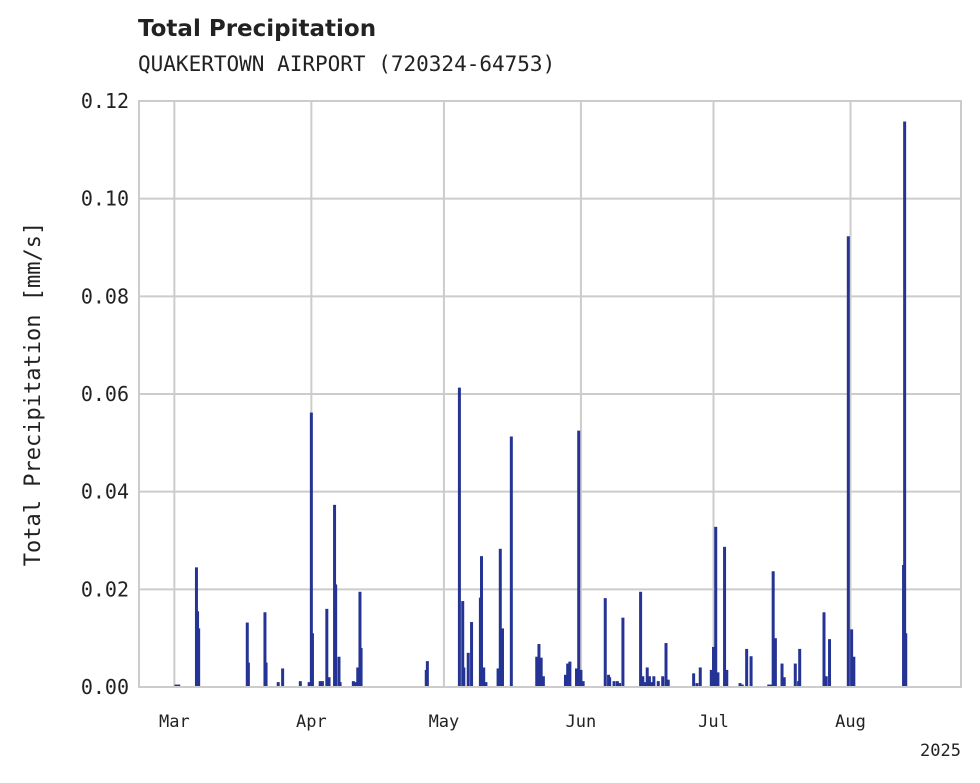 The image size is (980, 783). Describe the element at coordinates (33, 394) in the screenshot. I see `y-axis-label: Total Precipitation [mm/s]` at that location.